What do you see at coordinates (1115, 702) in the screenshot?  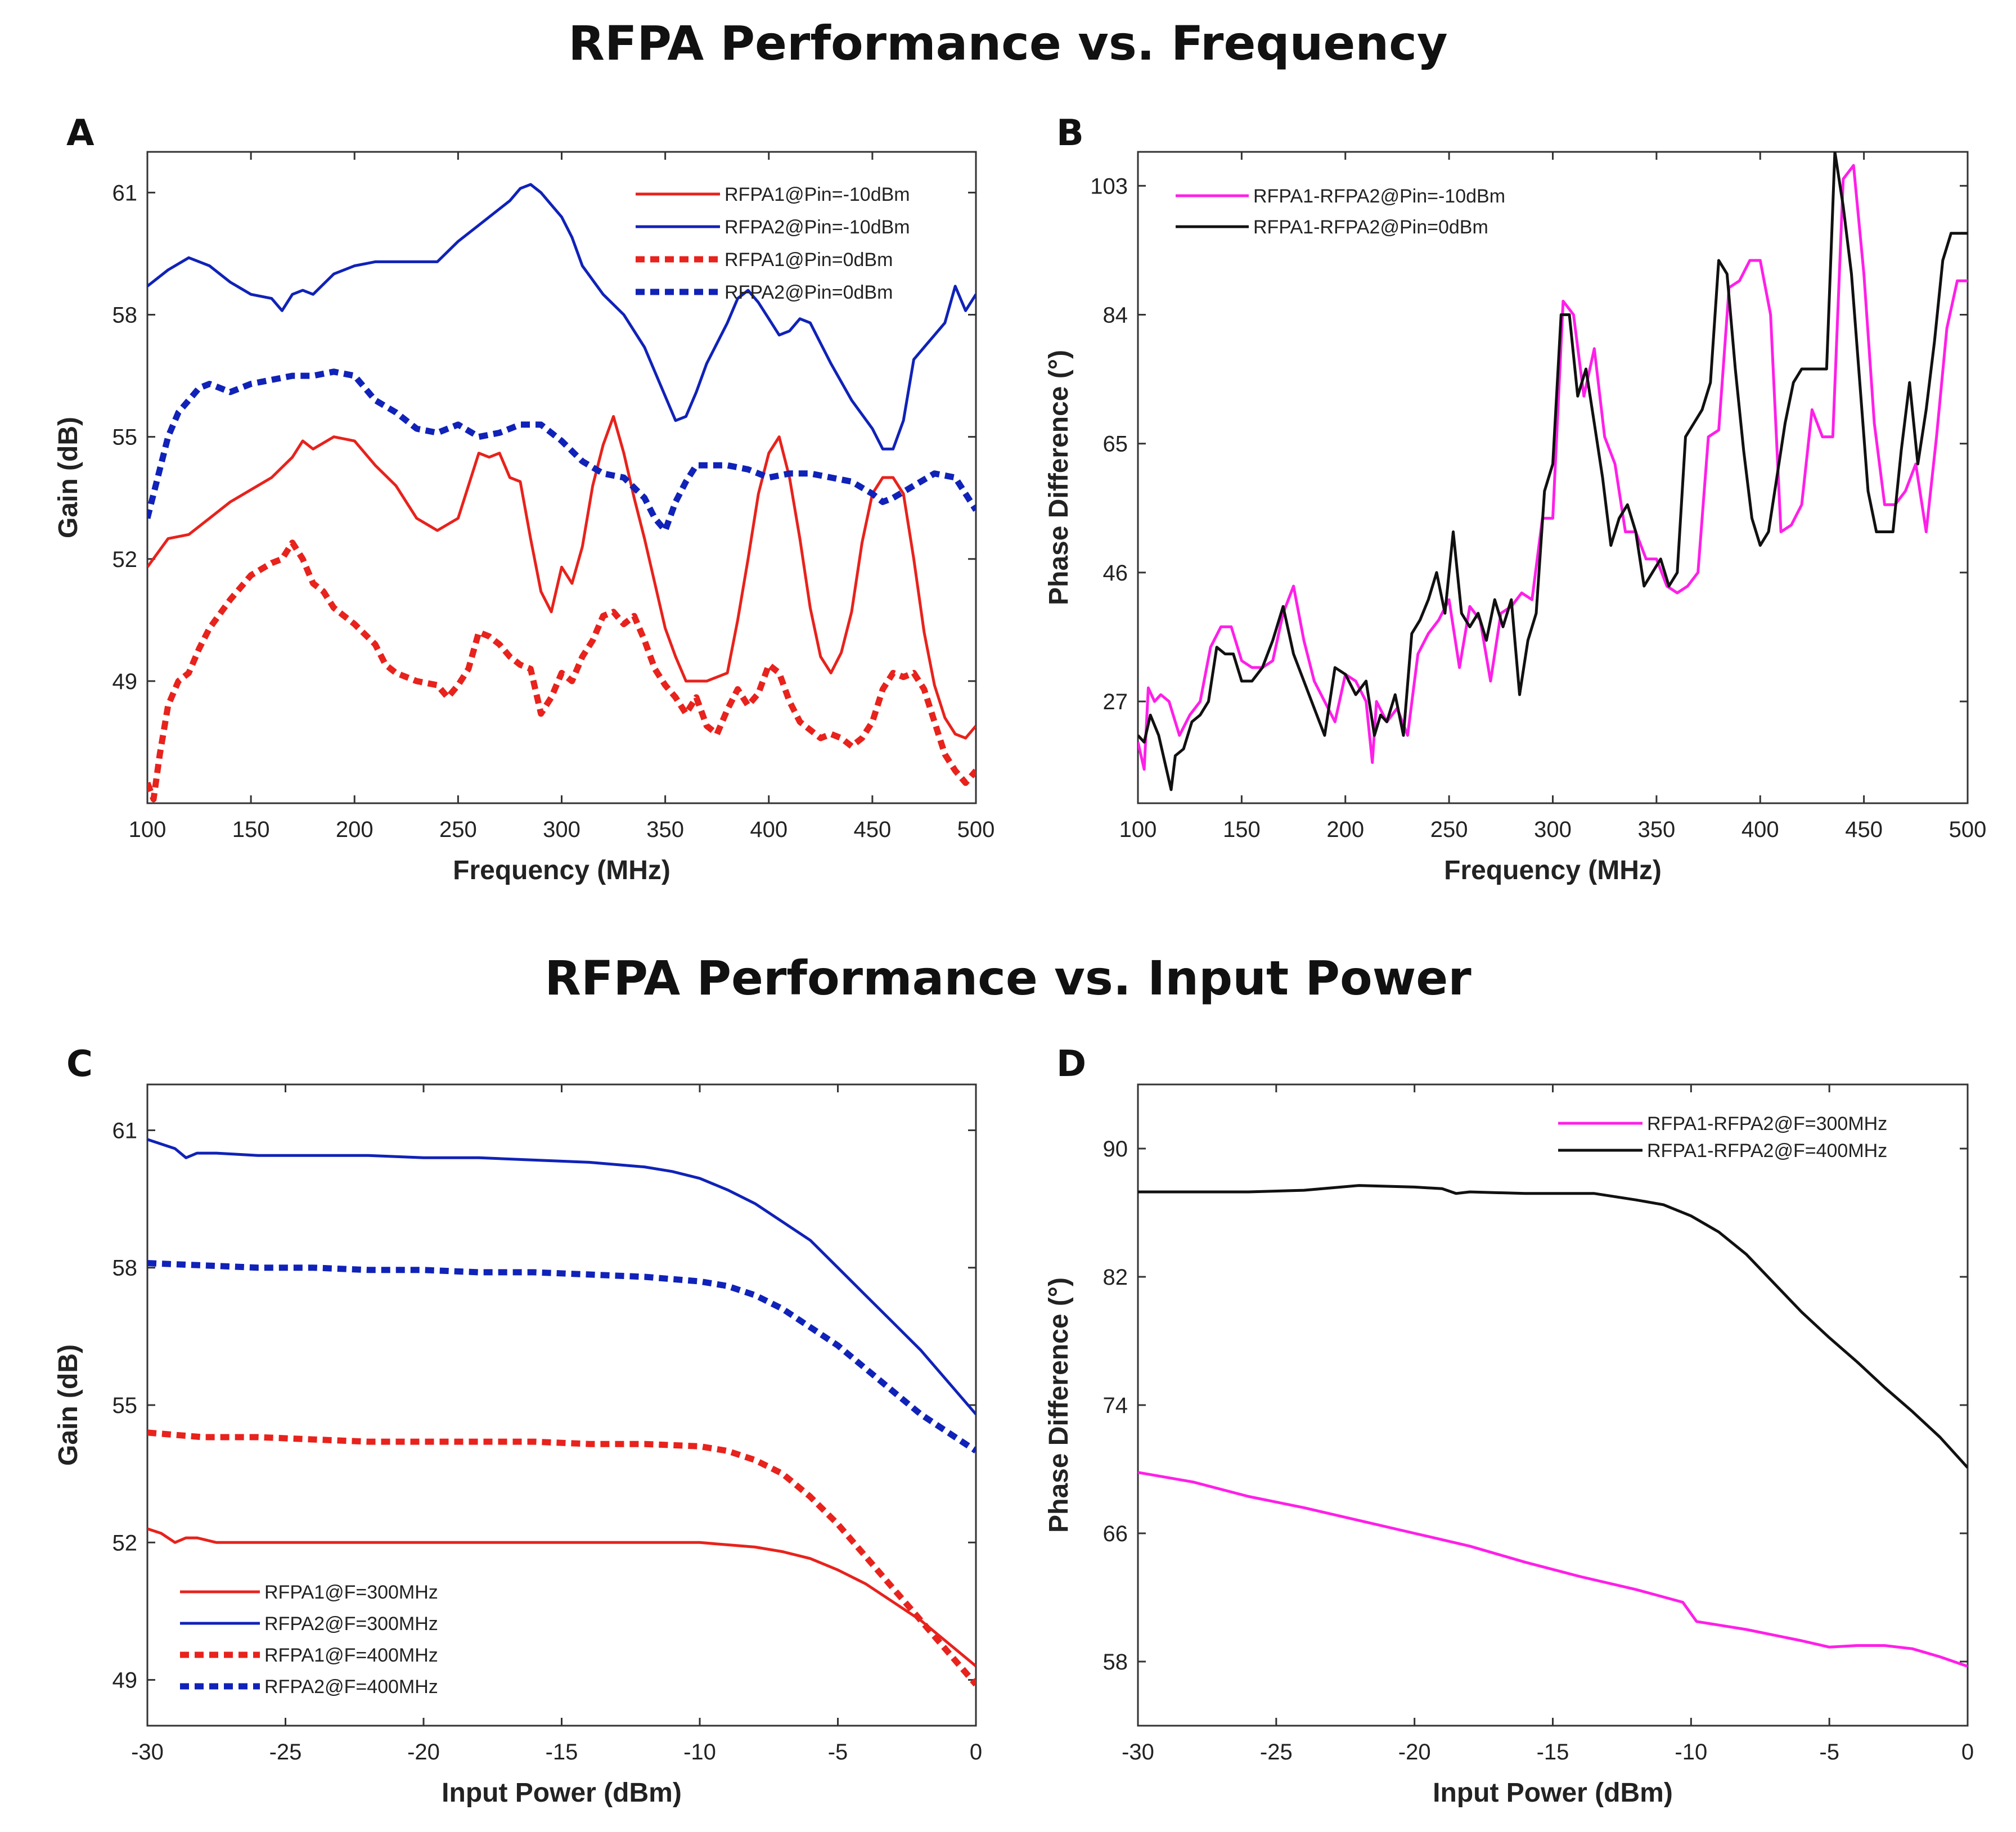 I see `y-tick-label: 27` at bounding box center [1115, 702].